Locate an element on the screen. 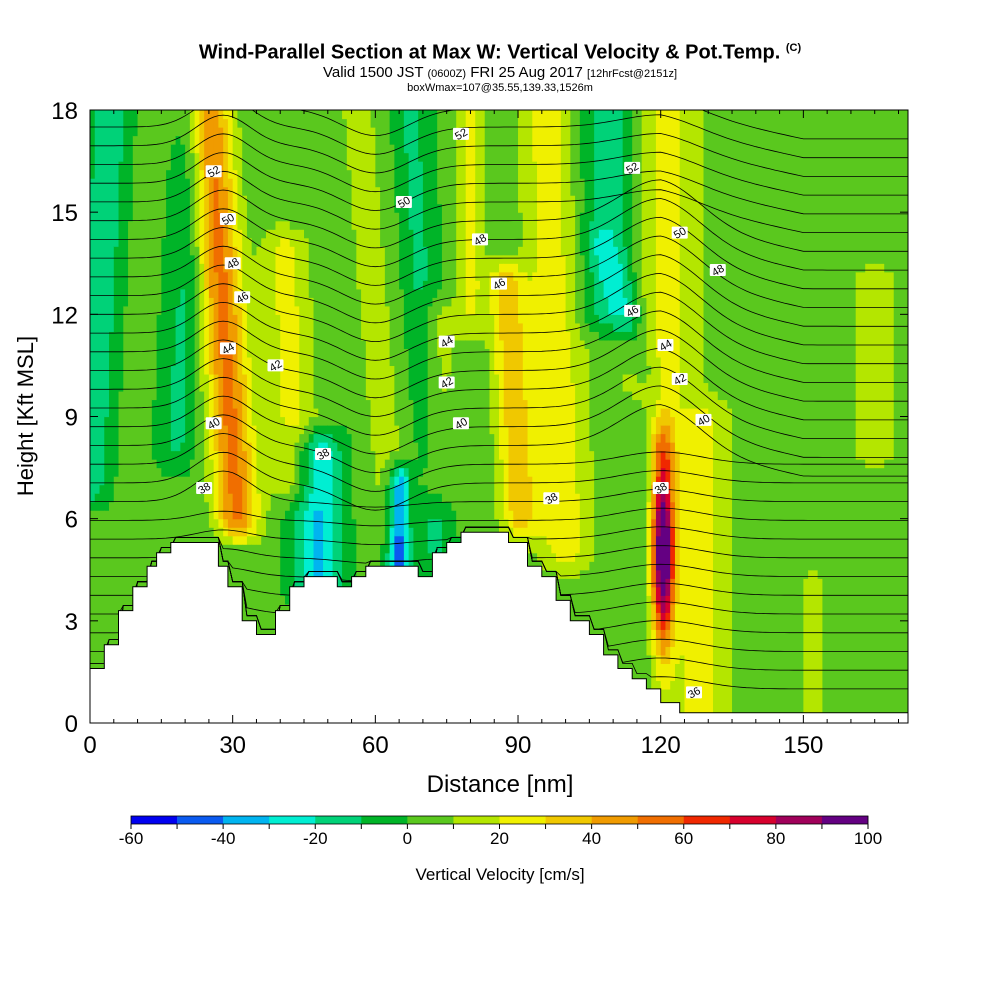  x-tick-label: 120 is located at coordinates (661, 745).